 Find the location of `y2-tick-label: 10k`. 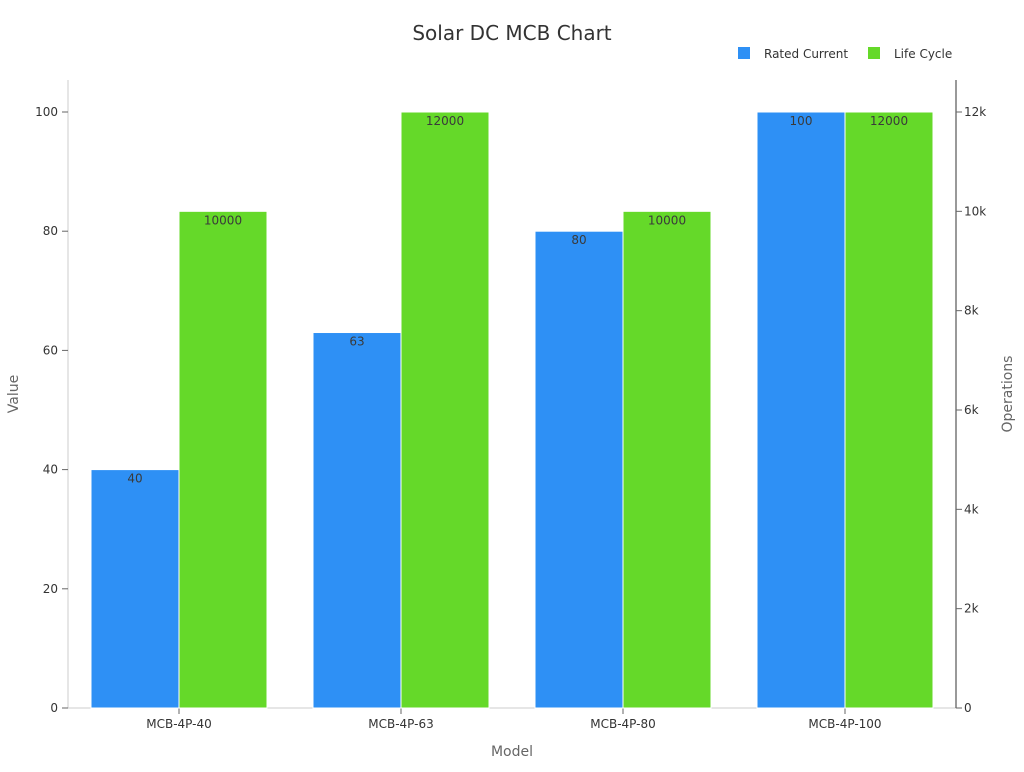

y2-tick-label: 10k is located at coordinates (975, 211).